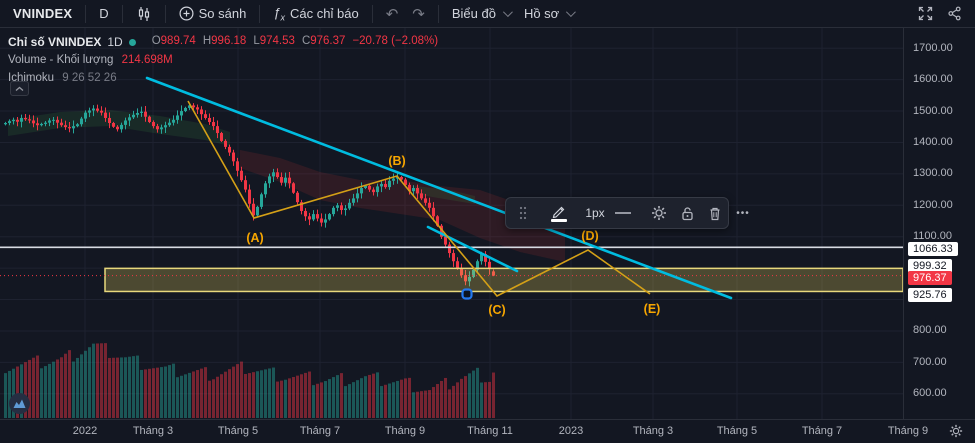 Image resolution: width=975 pixels, height=443 pixels. I want to click on profile-menu-button: Hồ sơ, so click(548, 14).